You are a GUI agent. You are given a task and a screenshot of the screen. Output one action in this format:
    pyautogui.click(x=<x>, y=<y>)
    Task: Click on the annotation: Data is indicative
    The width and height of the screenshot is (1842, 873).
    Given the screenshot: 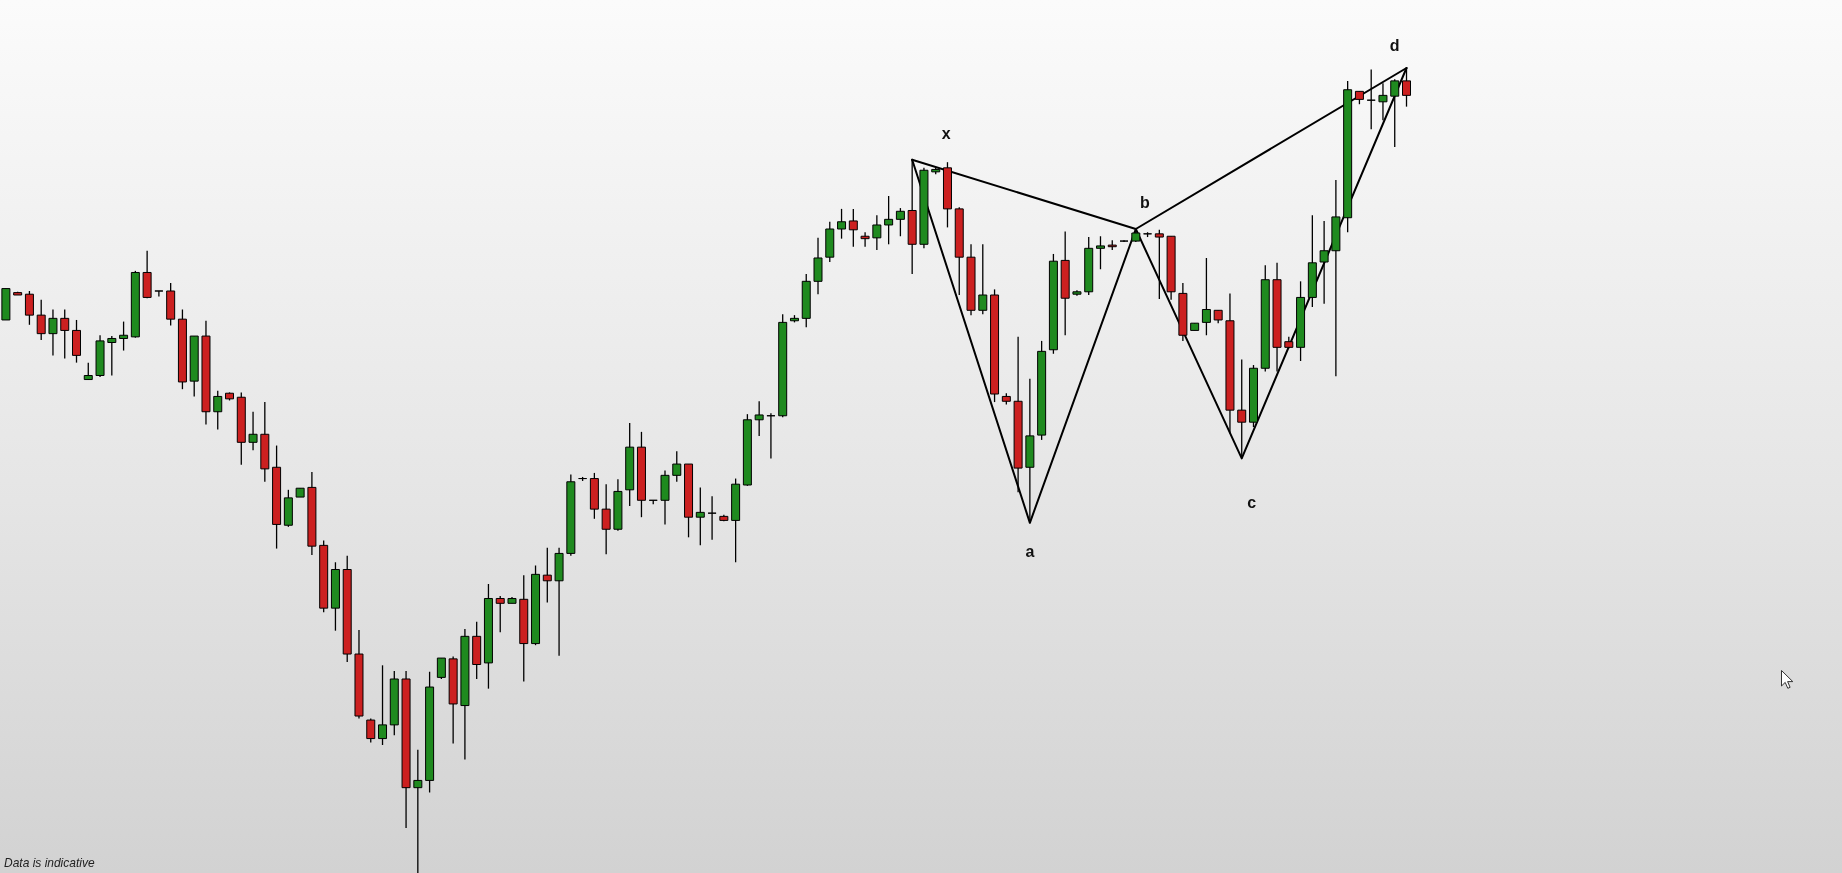 What is the action you would take?
    pyautogui.click(x=49, y=863)
    